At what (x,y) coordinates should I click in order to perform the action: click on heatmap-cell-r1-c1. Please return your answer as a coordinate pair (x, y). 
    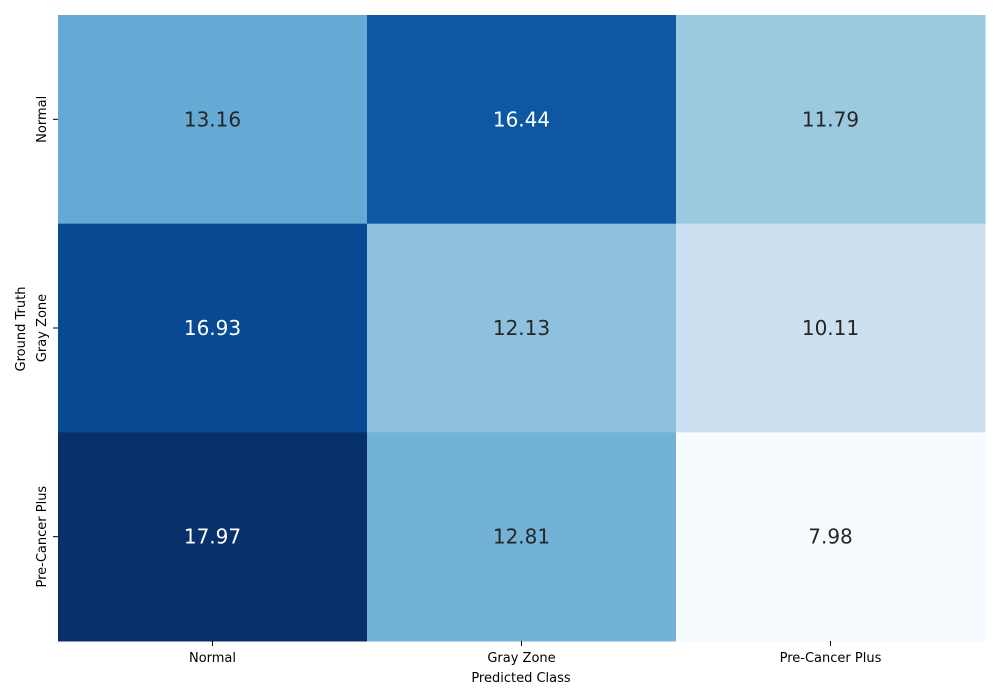
    Looking at the image, I should click on (522, 328).